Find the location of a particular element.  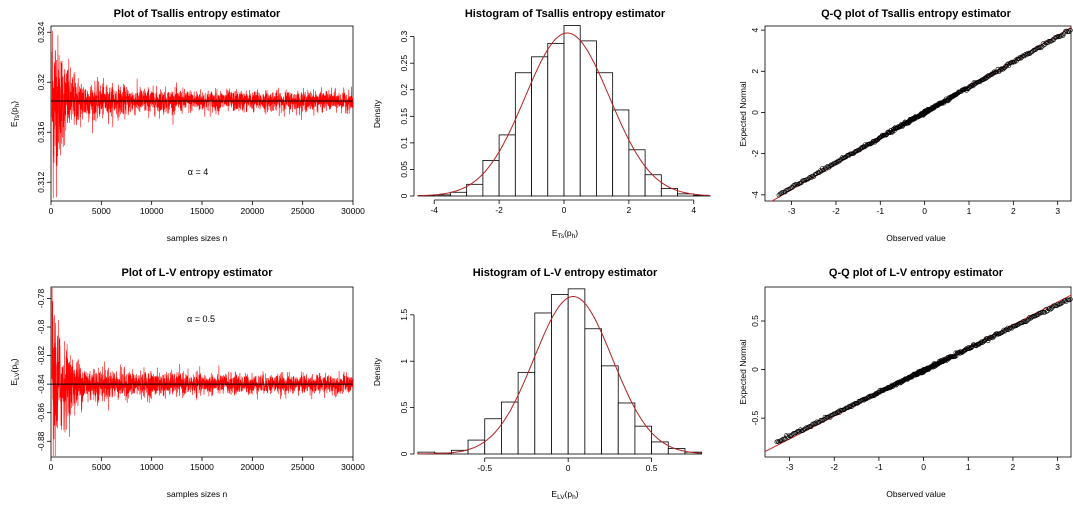

tsallis-trace-x-tick-label: 25000 is located at coordinates (303, 211).